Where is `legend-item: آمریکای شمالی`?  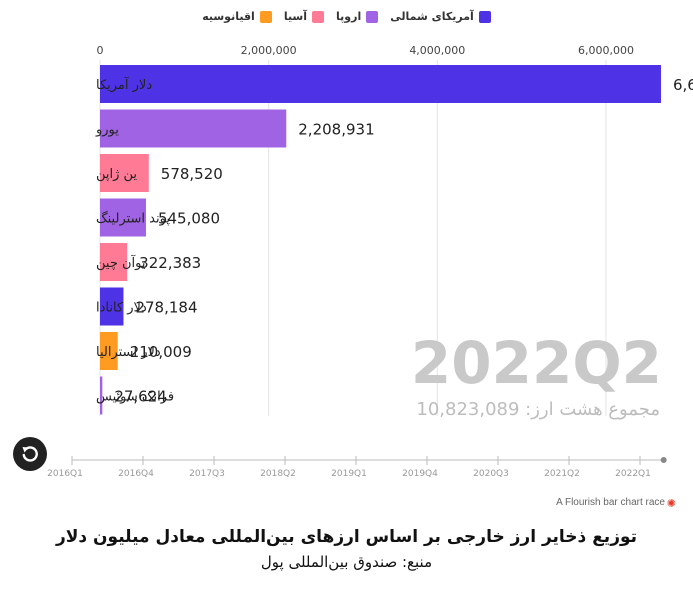
legend-item: آمریکای شمالی is located at coordinates (440, 16).